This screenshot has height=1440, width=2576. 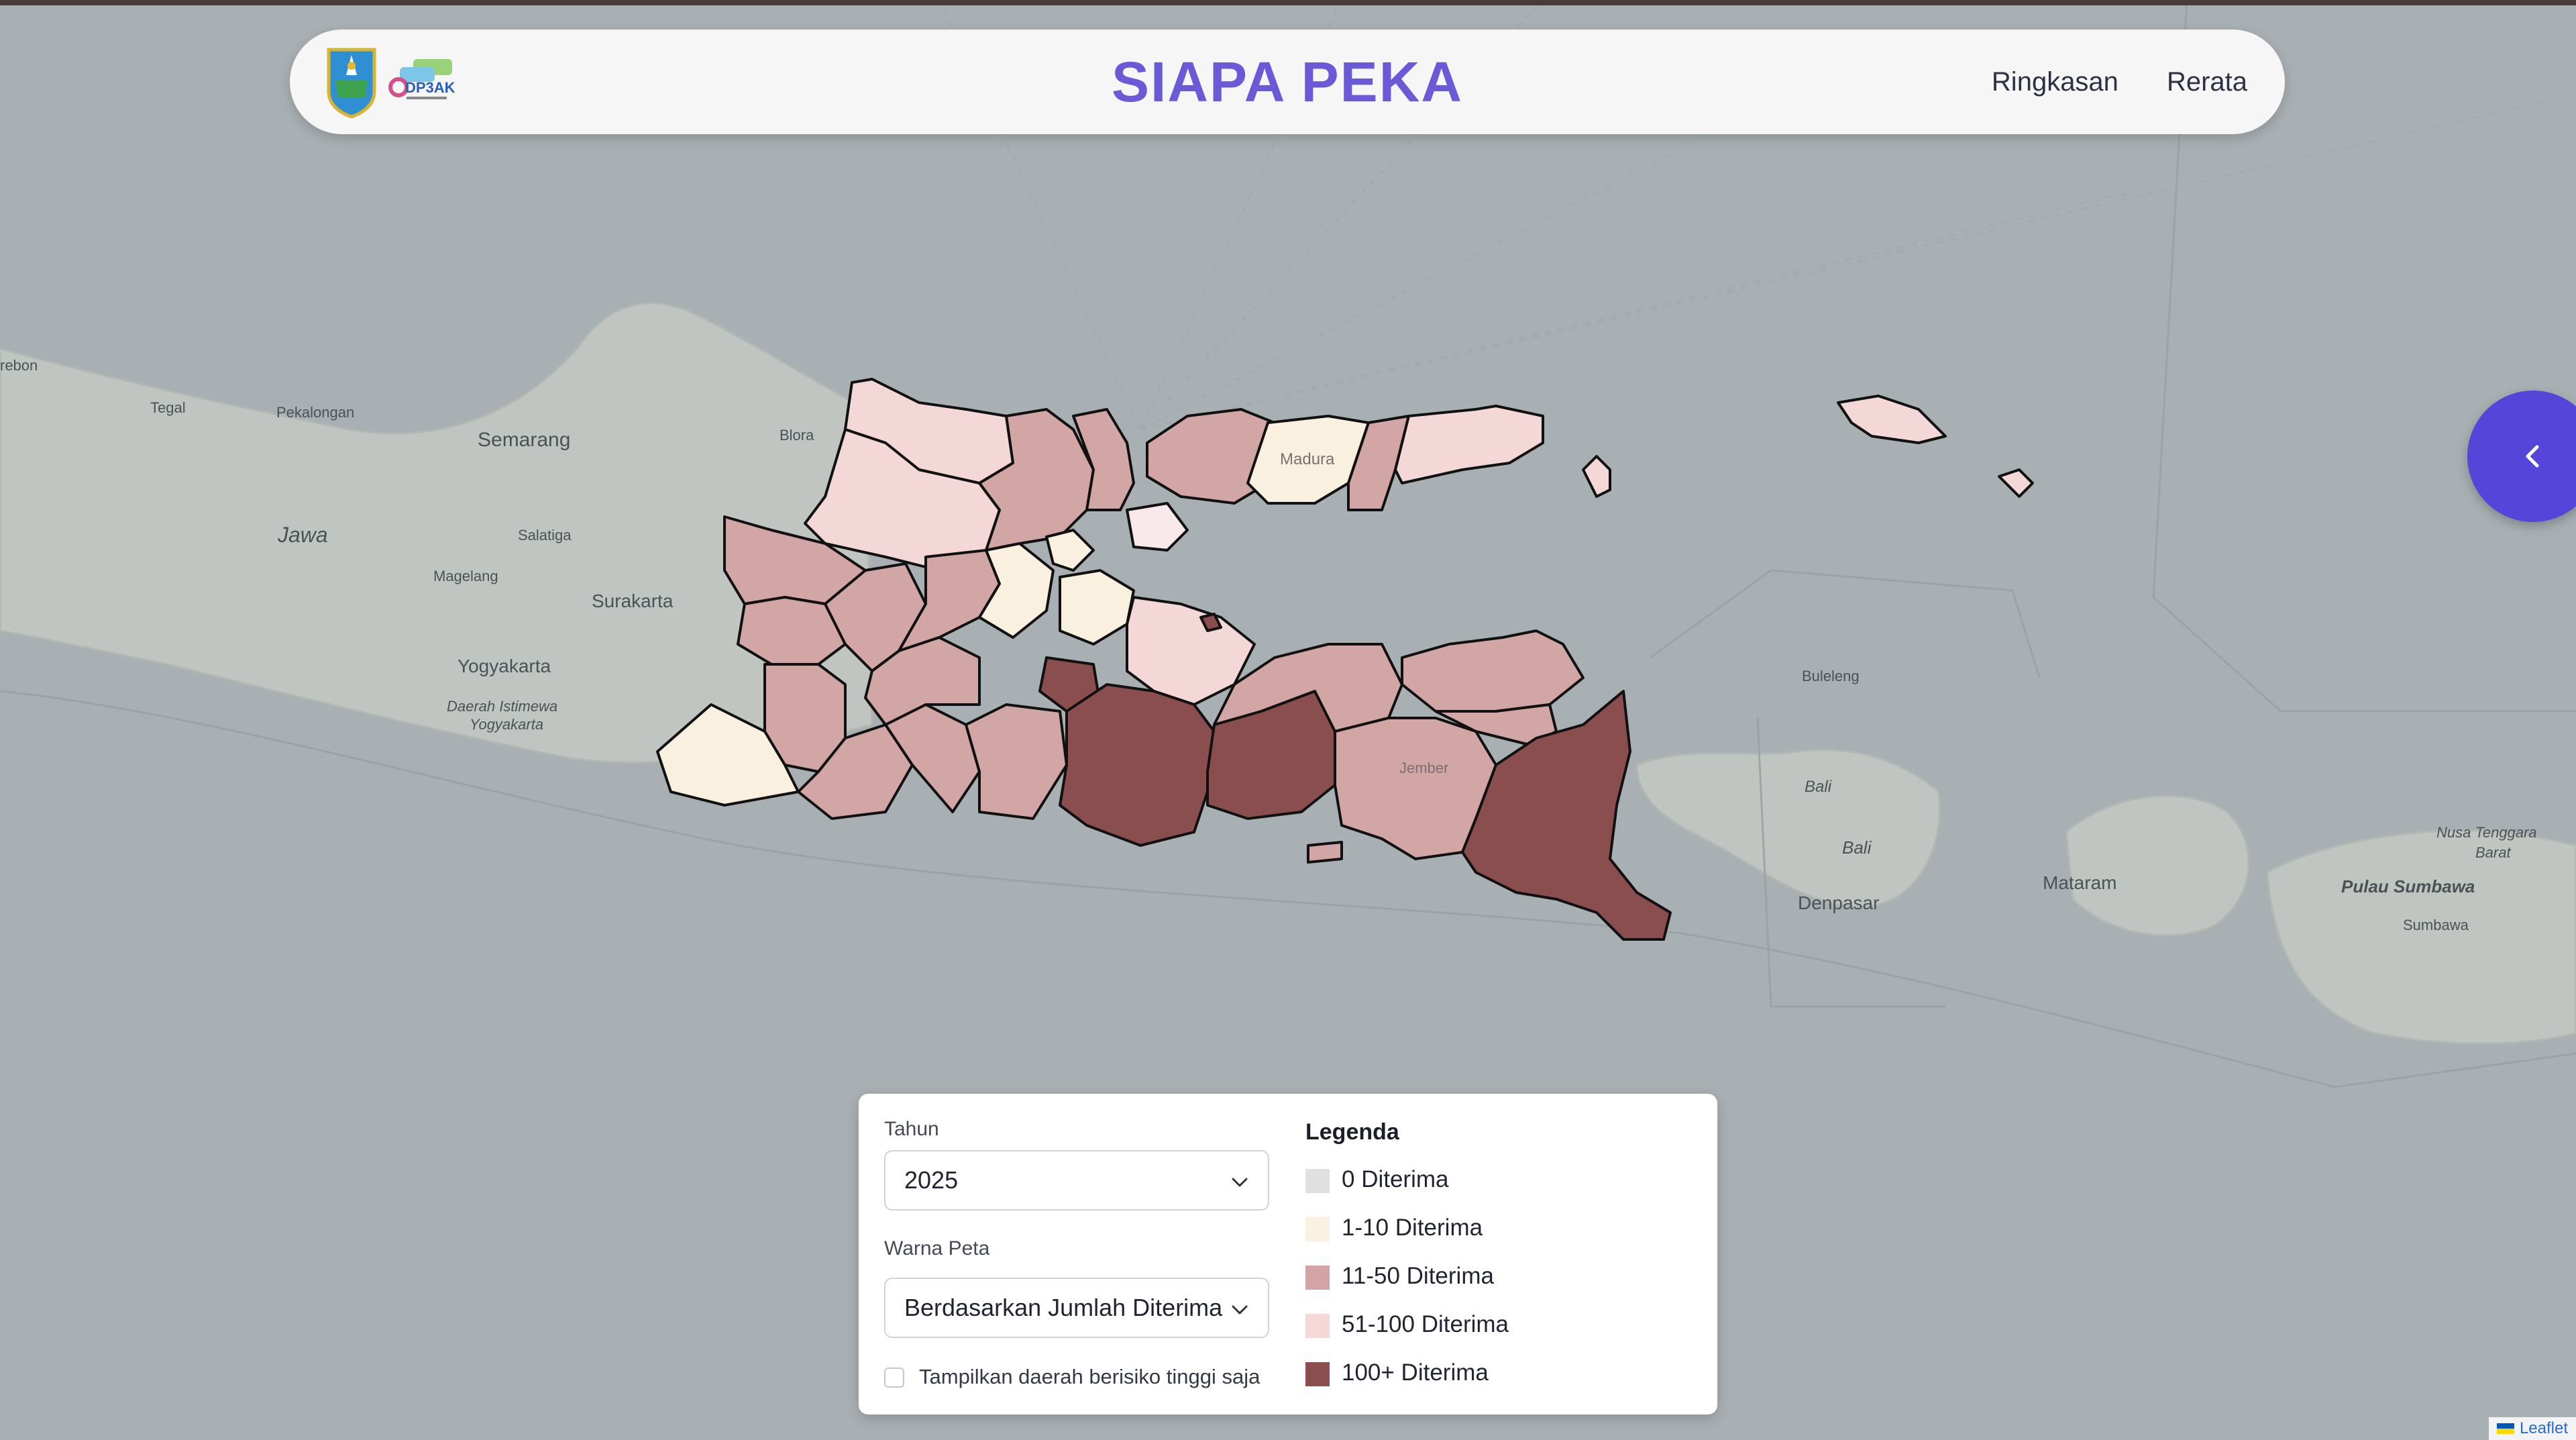 What do you see at coordinates (1818, 787) in the screenshot?
I see `label-bali: Bali` at bounding box center [1818, 787].